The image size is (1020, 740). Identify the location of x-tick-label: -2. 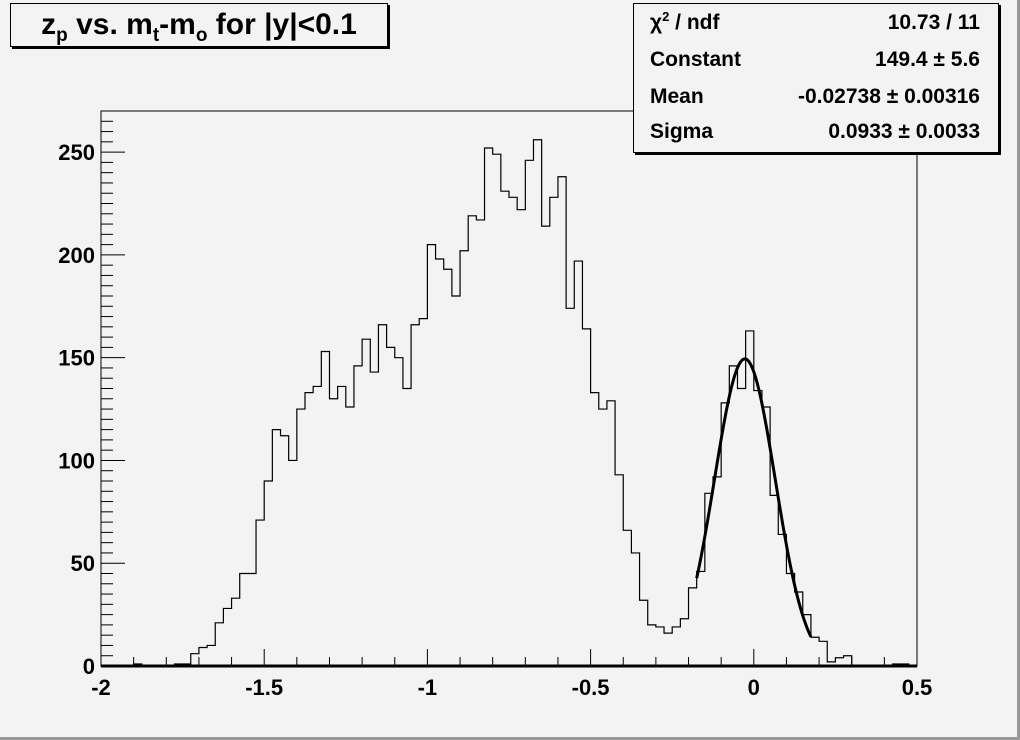
(101, 687).